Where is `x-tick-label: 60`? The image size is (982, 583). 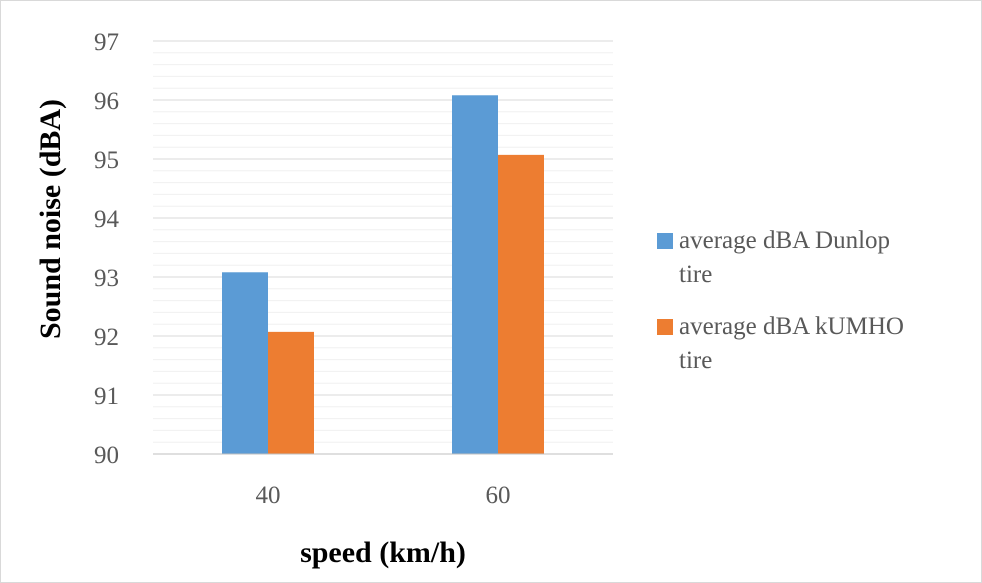 x-tick-label: 60 is located at coordinates (498, 495).